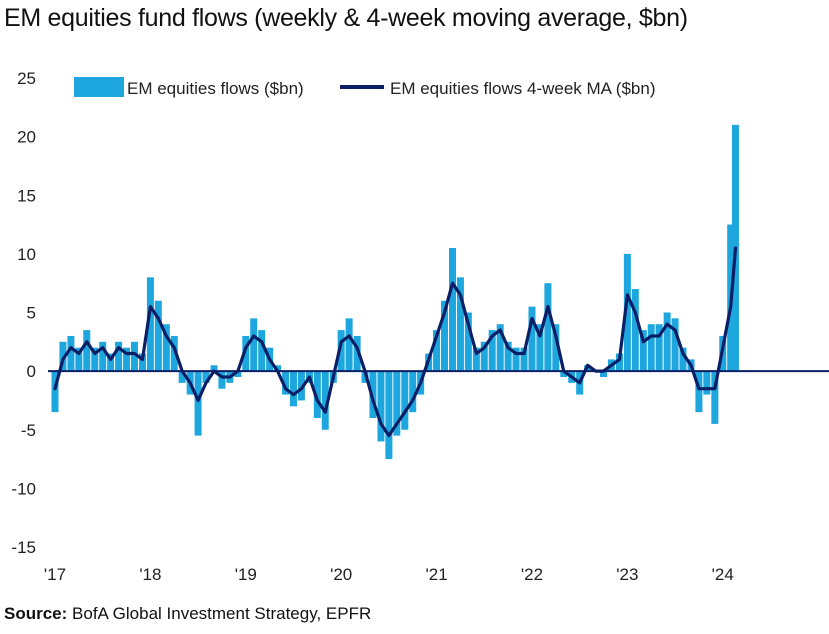 The height and width of the screenshot is (634, 829). What do you see at coordinates (36, 613) in the screenshot?
I see `source-label: Source:` at bounding box center [36, 613].